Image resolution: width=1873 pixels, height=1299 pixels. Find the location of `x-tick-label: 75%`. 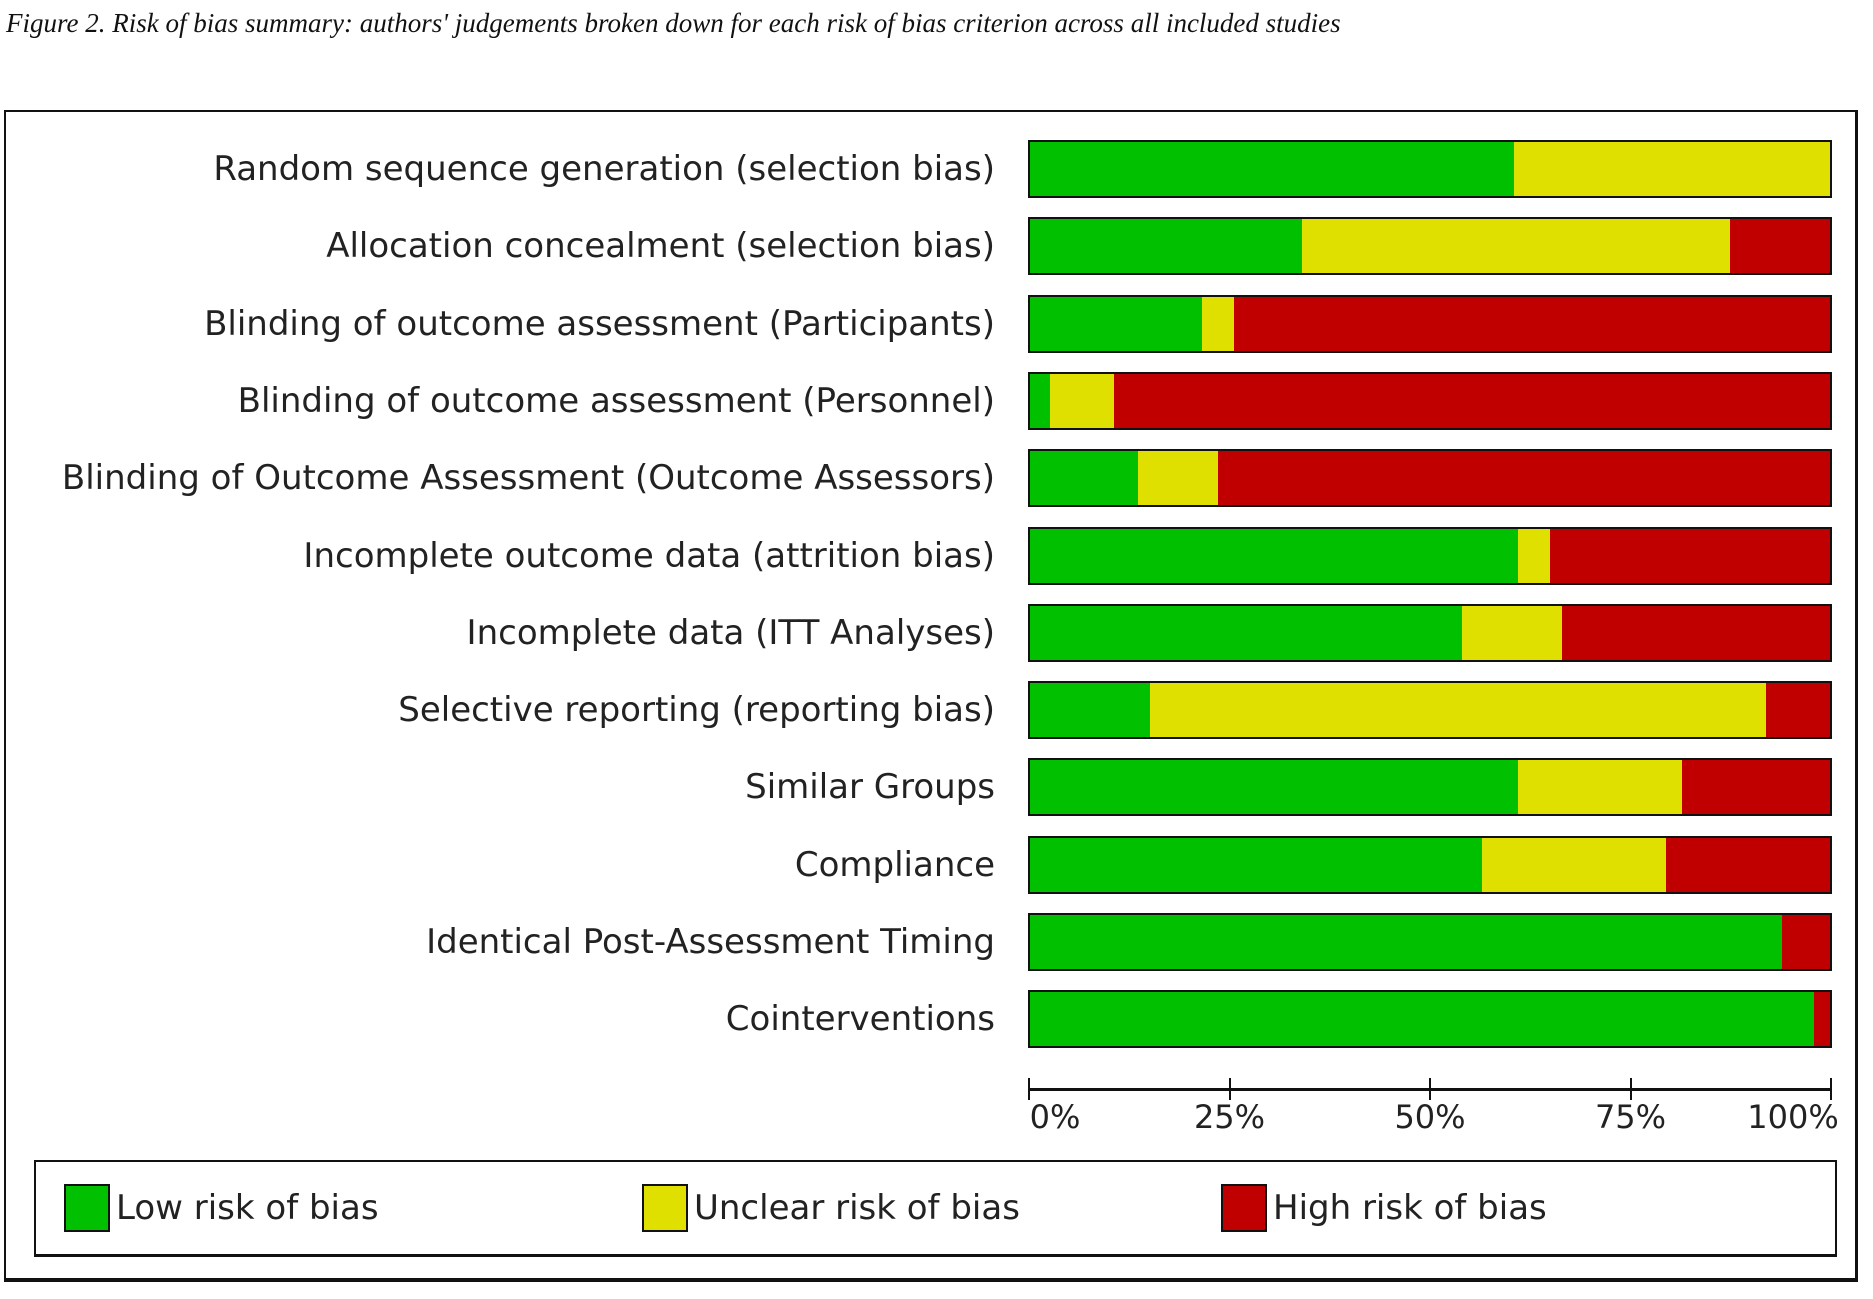

x-tick-label: 75% is located at coordinates (1630, 1117).